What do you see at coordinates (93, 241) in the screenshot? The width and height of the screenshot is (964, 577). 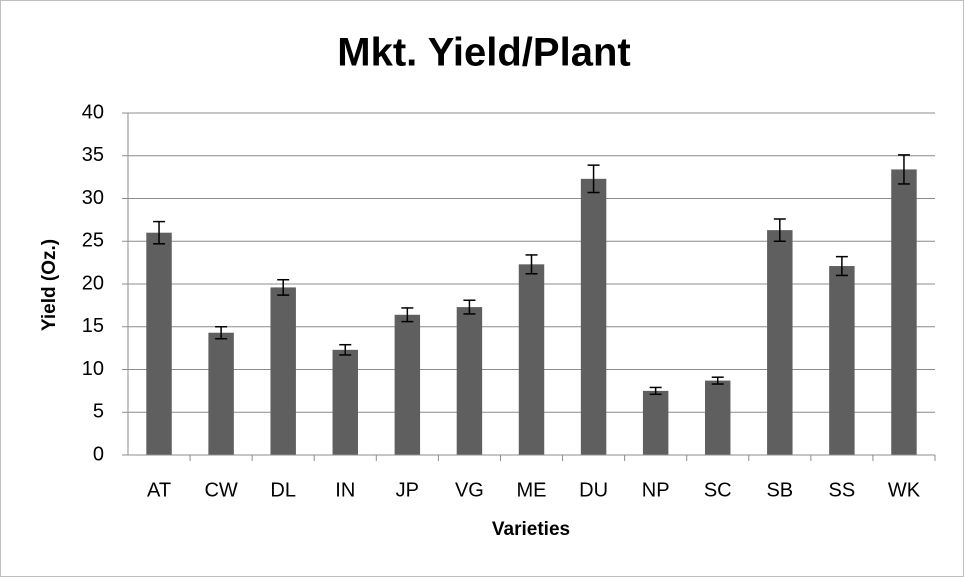 I see `y-tick-label: 25` at bounding box center [93, 241].